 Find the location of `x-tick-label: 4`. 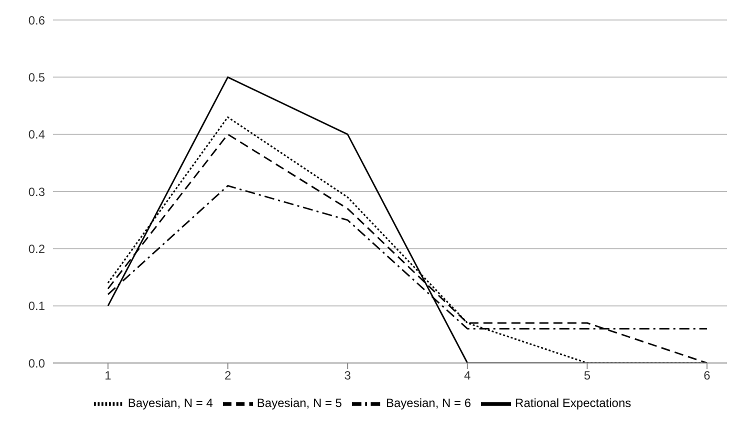

x-tick-label: 4 is located at coordinates (468, 375).